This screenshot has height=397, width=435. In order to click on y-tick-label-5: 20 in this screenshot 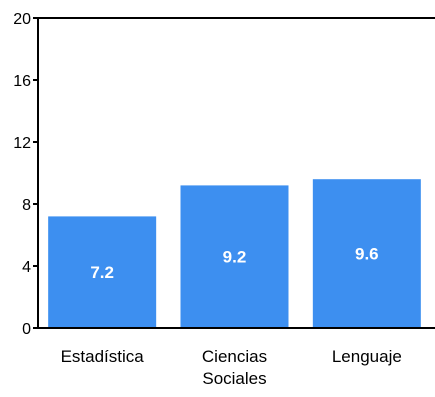, I will do `click(22, 19)`.